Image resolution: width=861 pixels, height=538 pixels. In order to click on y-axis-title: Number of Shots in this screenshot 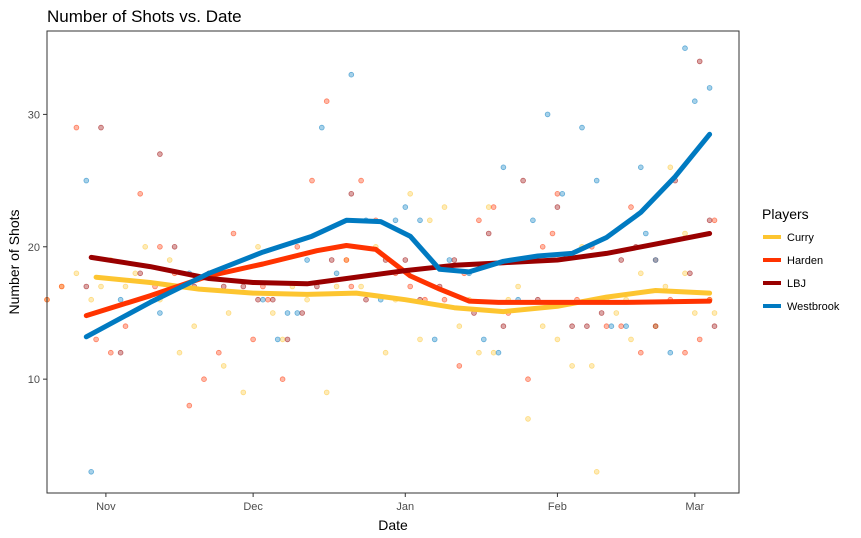, I will do `click(14, 261)`.